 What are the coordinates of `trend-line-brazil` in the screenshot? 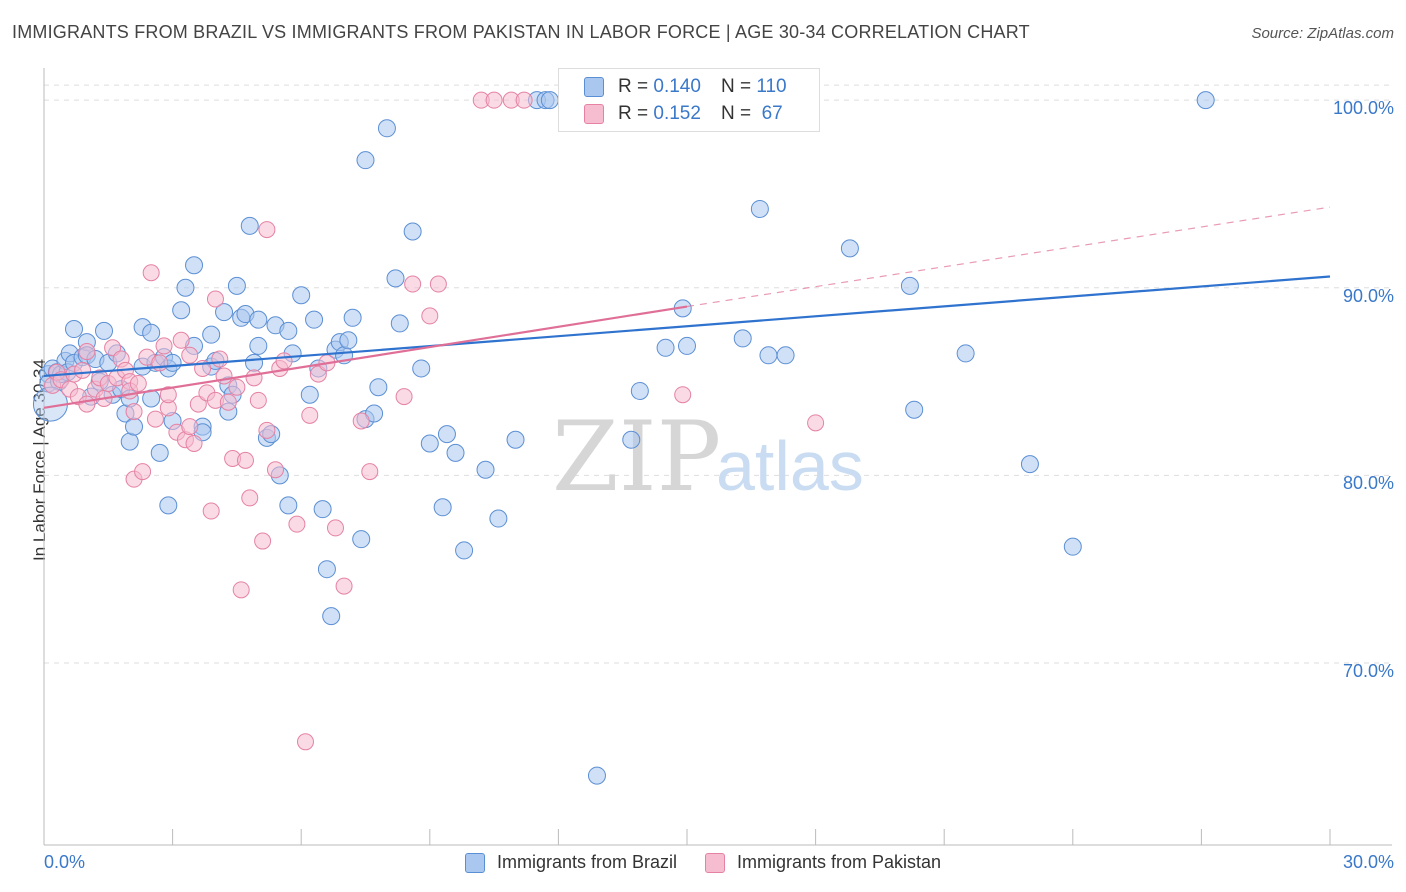 It's located at (687, 326).